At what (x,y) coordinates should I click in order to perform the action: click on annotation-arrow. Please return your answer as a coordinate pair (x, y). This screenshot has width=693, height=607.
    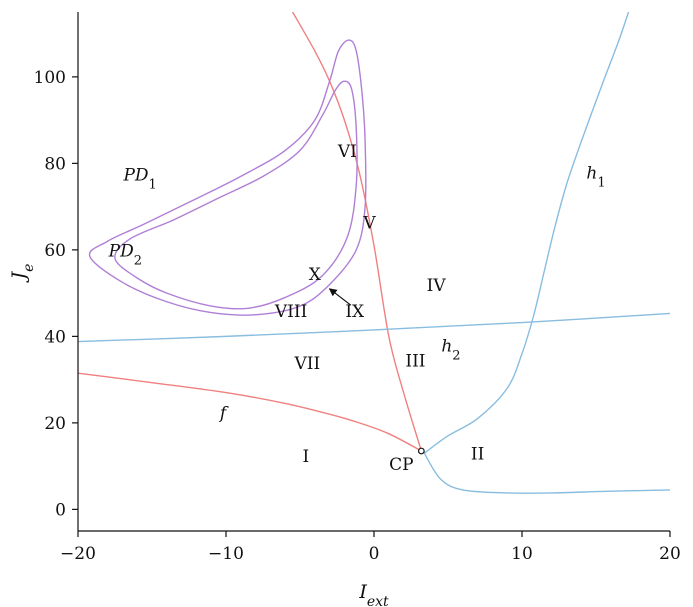
    Looking at the image, I should click on (339, 297).